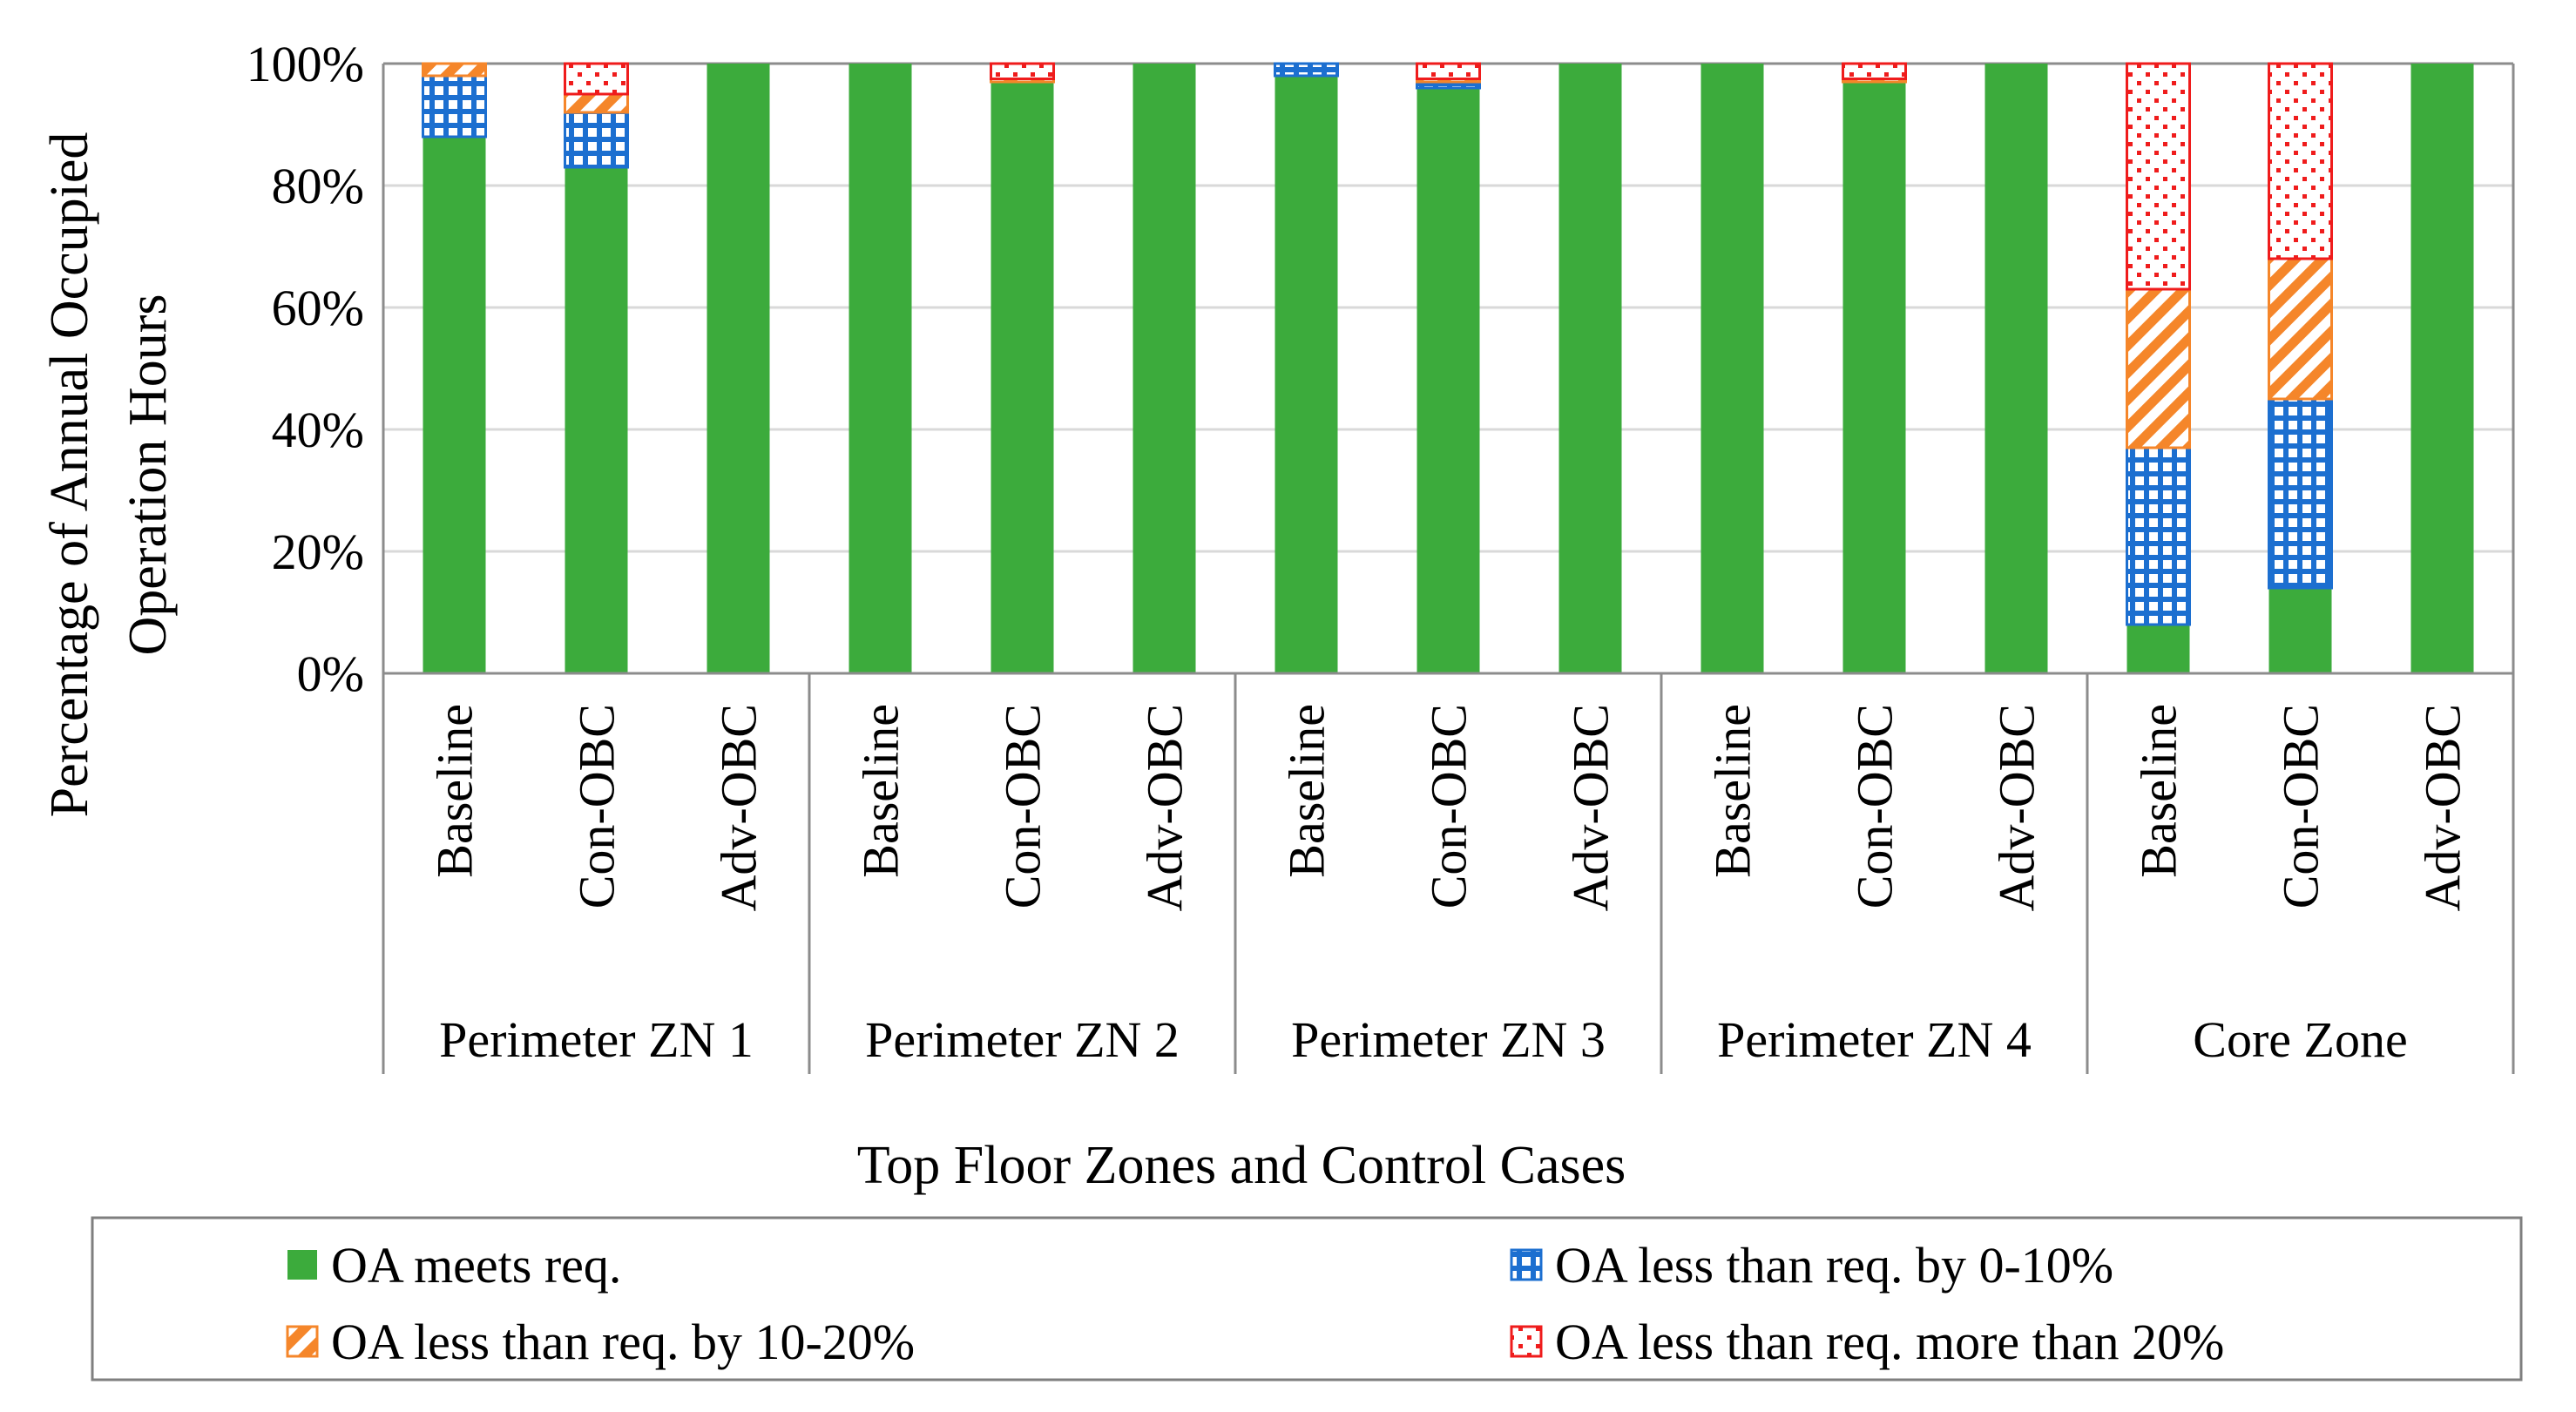 The width and height of the screenshot is (2576, 1412). What do you see at coordinates (1874, 1039) in the screenshot?
I see `group-label: Perimeter ZN 4` at bounding box center [1874, 1039].